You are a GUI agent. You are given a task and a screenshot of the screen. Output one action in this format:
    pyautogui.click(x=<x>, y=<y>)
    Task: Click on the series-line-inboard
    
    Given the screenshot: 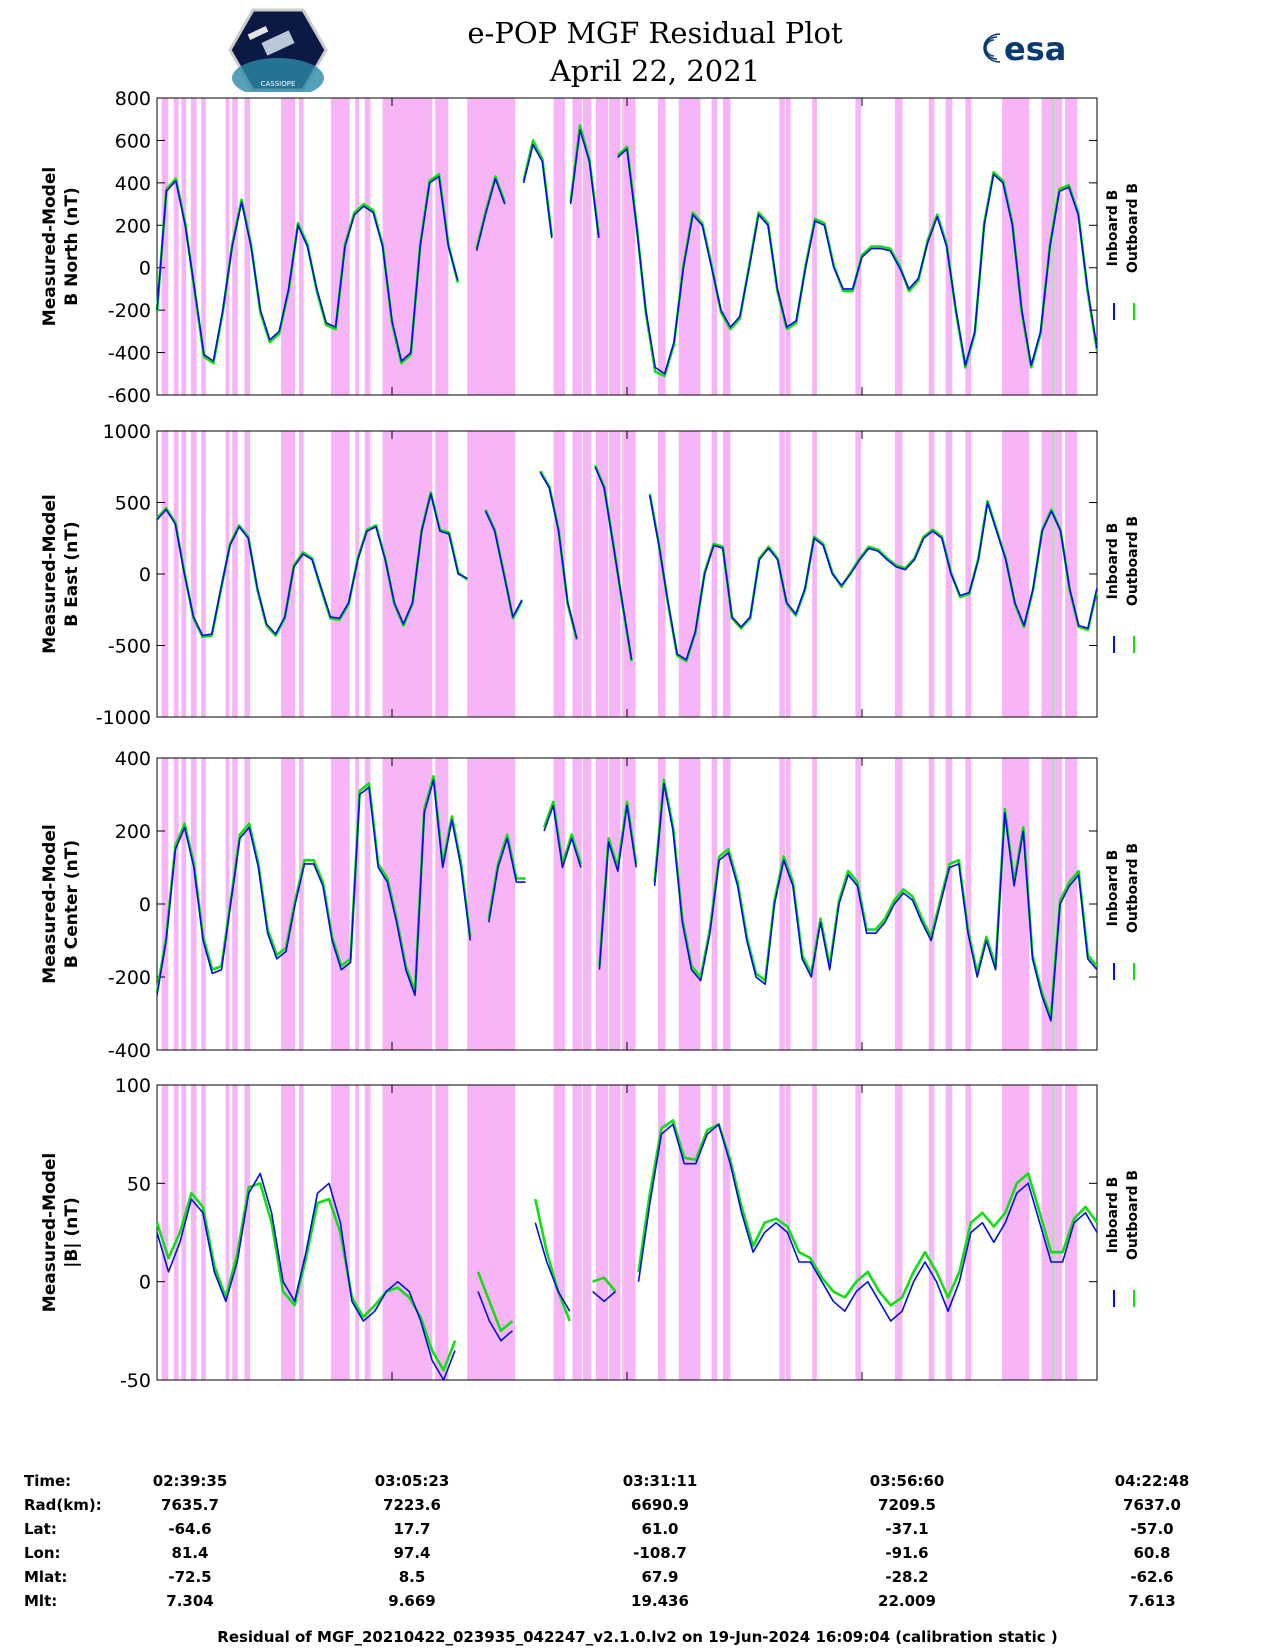 What is the action you would take?
    pyautogui.click(x=627, y=563)
    